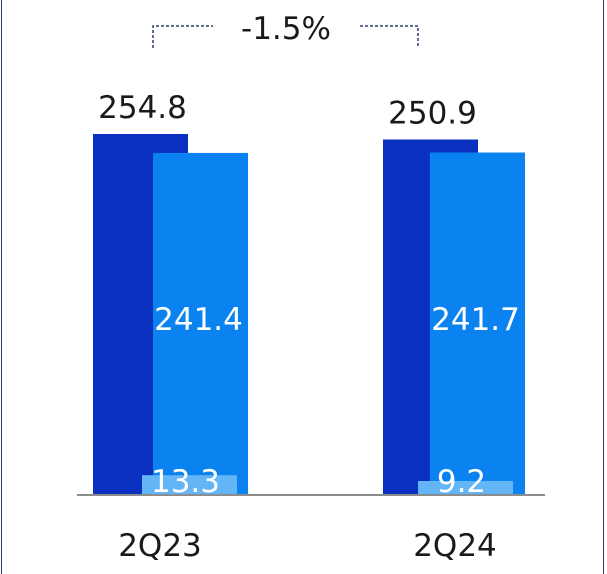  What do you see at coordinates (432, 114) in the screenshot?
I see `total-label-1: 250.9` at bounding box center [432, 114].